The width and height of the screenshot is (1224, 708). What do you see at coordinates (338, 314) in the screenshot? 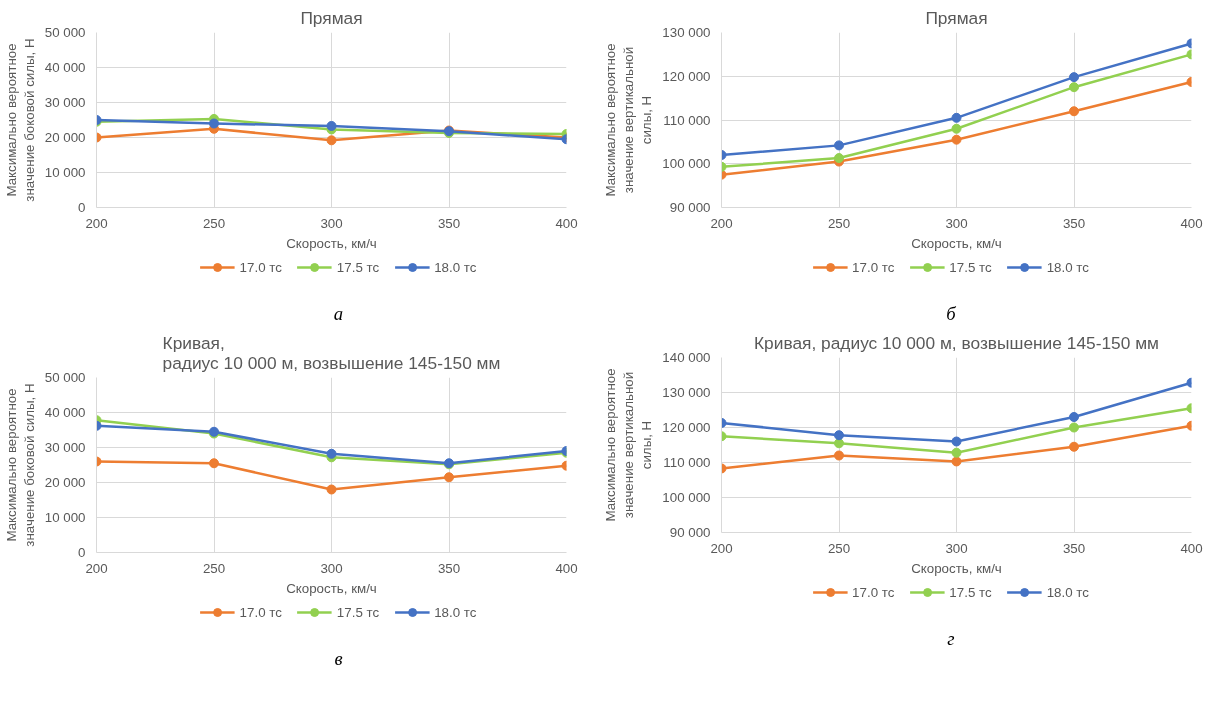
I see `text: а` at bounding box center [338, 314].